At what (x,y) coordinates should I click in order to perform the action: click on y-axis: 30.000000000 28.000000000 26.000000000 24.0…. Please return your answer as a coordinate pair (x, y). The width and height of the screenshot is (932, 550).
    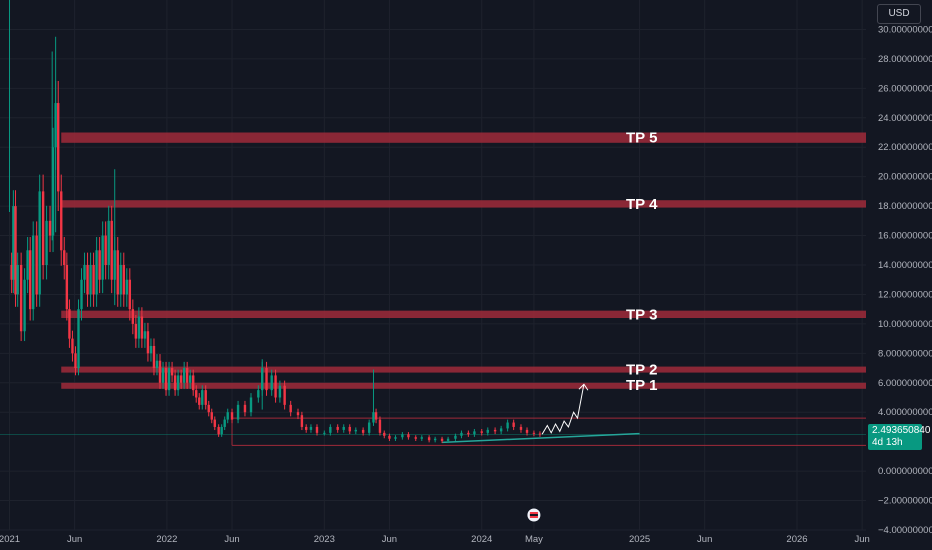
    Looking at the image, I should click on (905, 280).